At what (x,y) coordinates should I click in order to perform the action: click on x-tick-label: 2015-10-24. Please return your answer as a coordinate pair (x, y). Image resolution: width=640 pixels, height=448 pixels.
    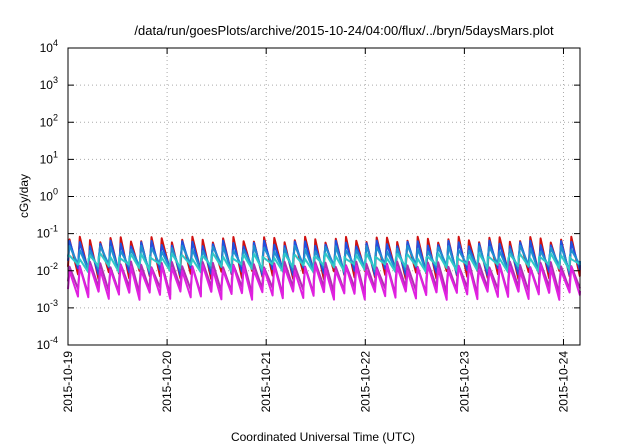
    Looking at the image, I should click on (563, 382).